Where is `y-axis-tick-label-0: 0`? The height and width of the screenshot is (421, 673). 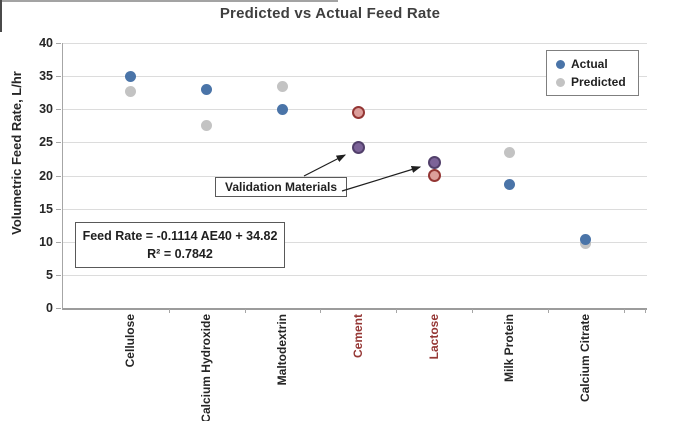
y-axis-tick-label-0: 0 is located at coordinates (49, 308).